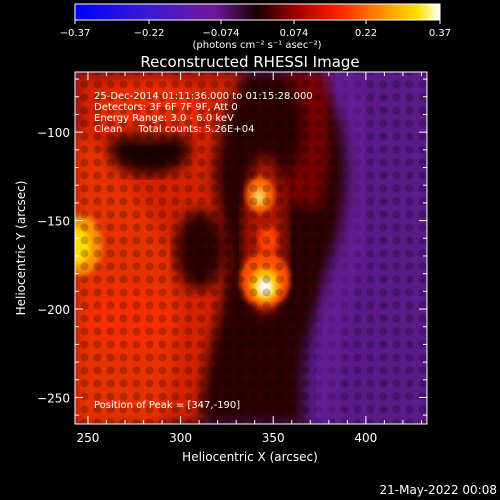  What do you see at coordinates (167, 405) in the screenshot?
I see `peak-position-label: Position of Peak = [347,-190]` at bounding box center [167, 405].